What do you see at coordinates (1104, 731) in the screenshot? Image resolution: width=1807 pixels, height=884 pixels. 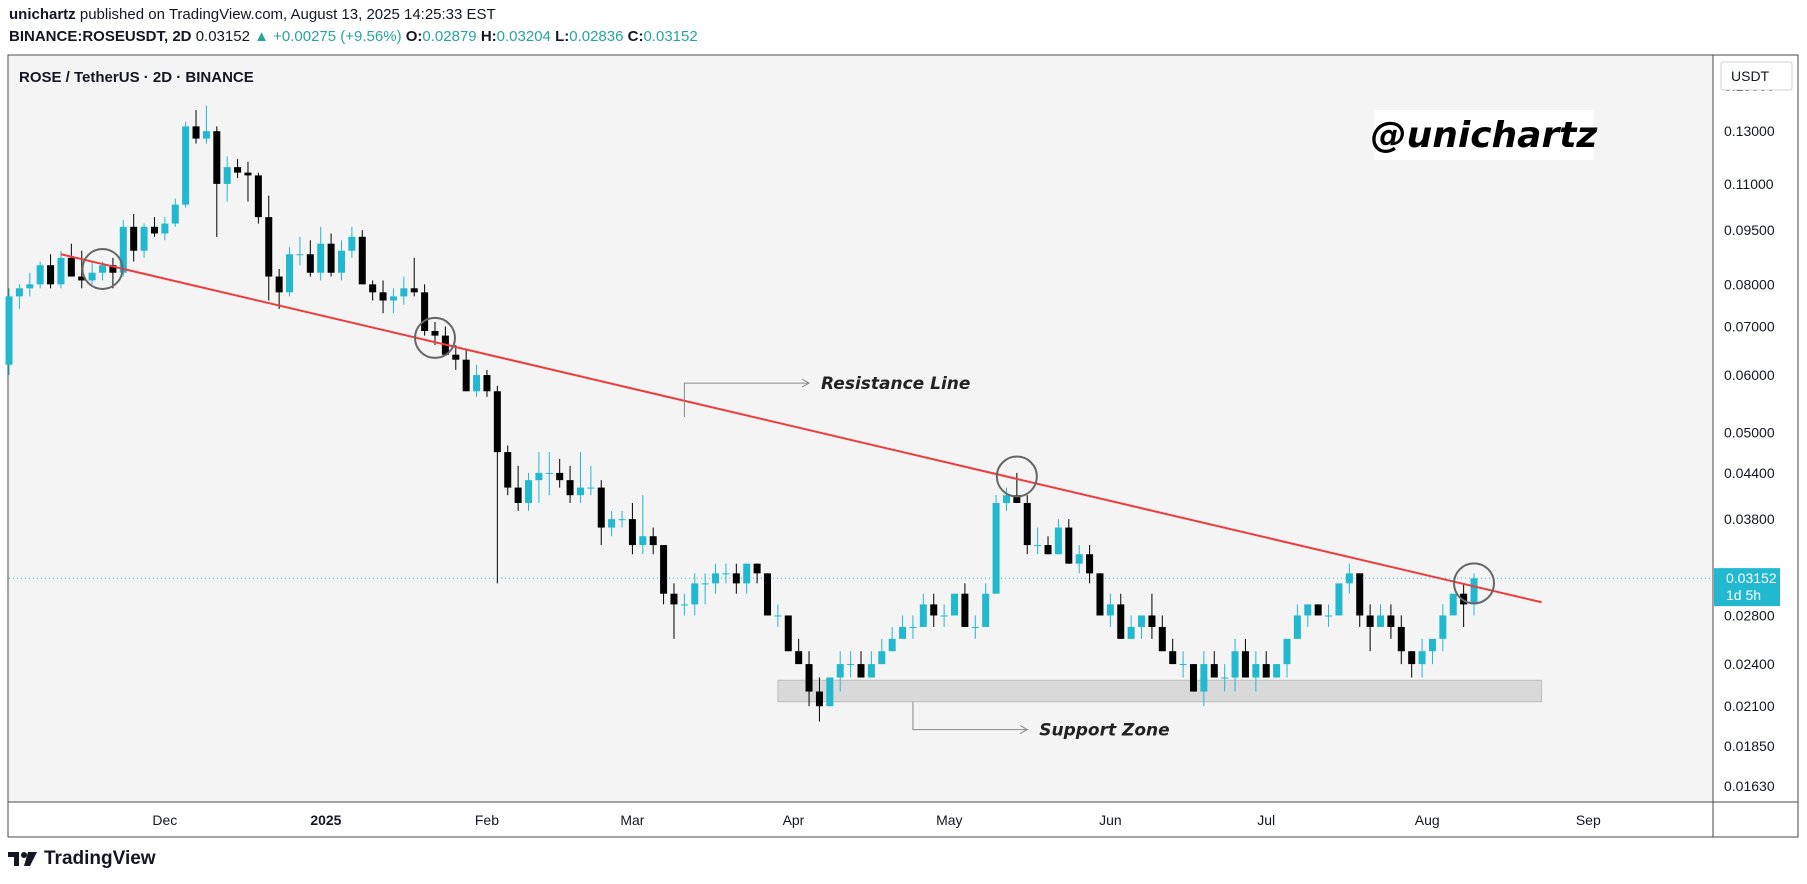 I see `annotation-label: Support Zone` at bounding box center [1104, 731].